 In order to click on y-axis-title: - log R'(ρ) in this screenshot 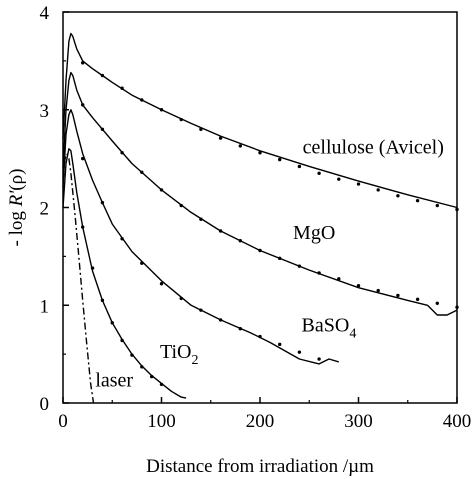, I will do `click(16, 208)`.